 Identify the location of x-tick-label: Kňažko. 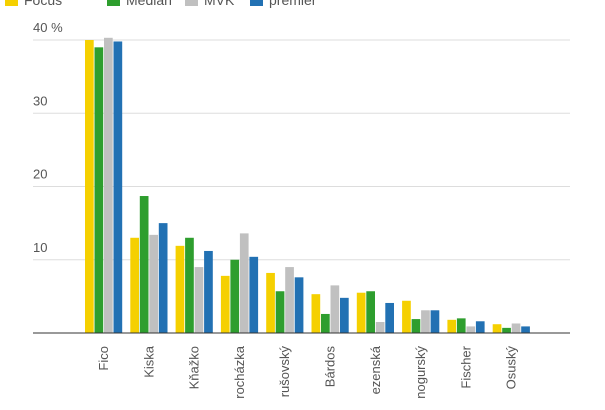
(194, 367).